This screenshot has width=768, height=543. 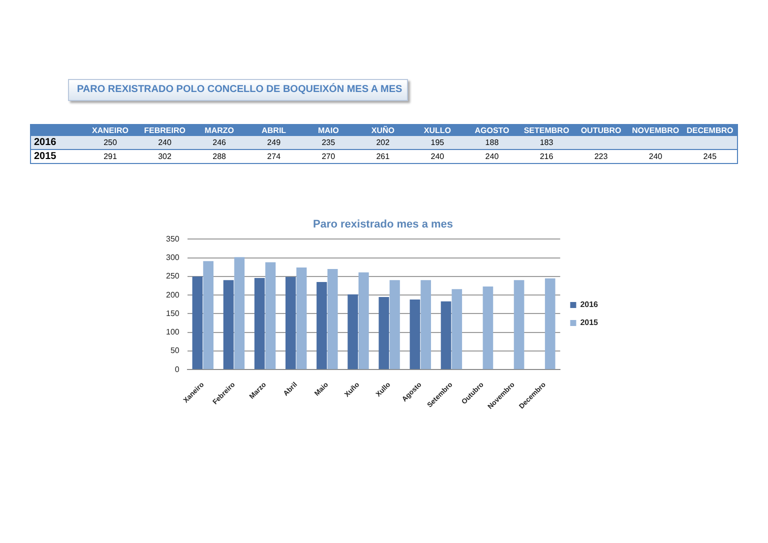 I want to click on data-label: 288, so click(x=219, y=157).